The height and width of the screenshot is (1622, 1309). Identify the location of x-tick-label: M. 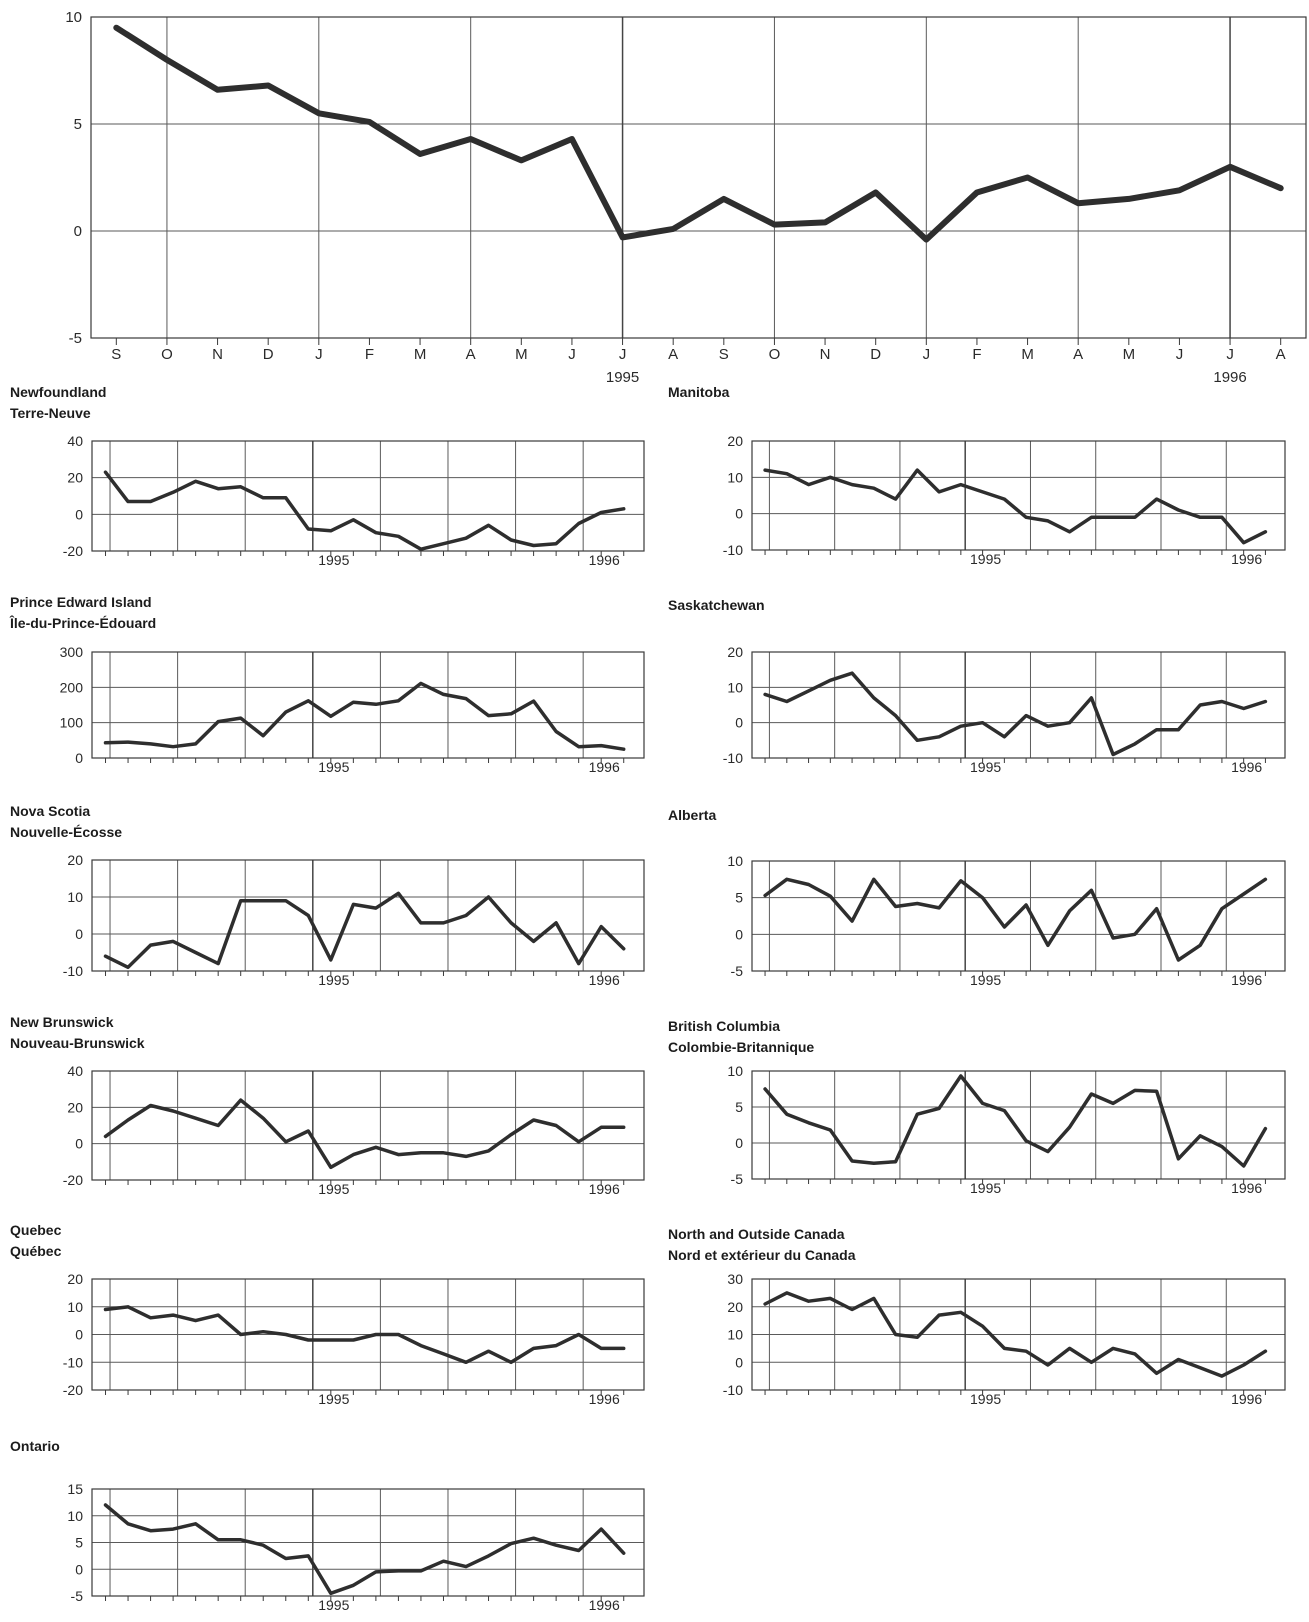
(1027, 354).